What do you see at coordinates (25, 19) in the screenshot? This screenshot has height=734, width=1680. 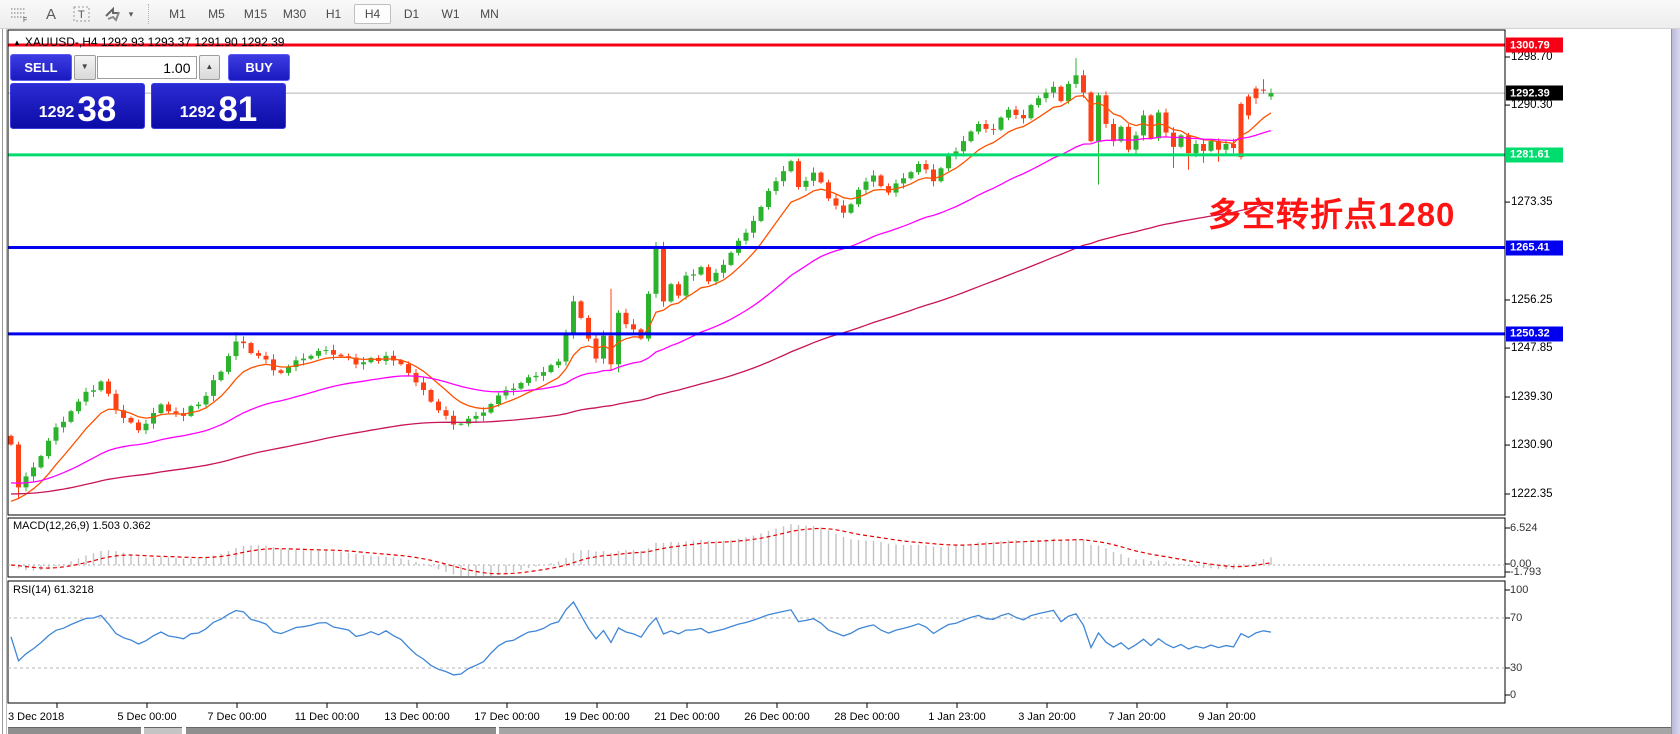 I see `svg-text: F` at bounding box center [25, 19].